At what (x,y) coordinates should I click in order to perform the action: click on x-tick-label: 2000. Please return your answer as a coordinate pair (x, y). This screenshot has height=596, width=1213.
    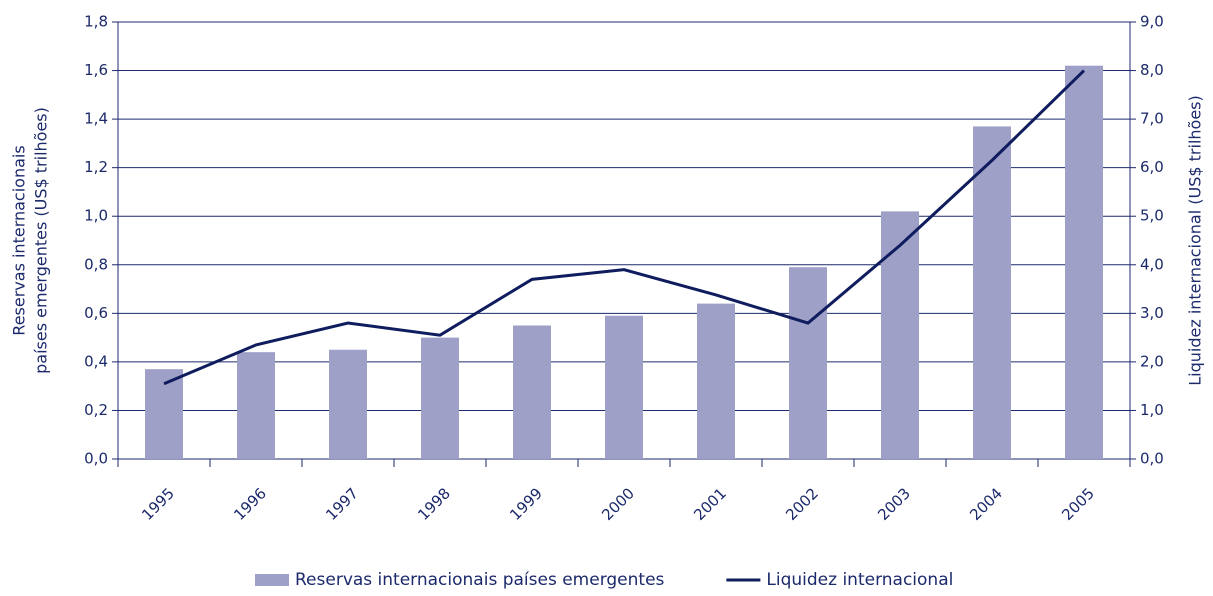
    Looking at the image, I should click on (618, 504).